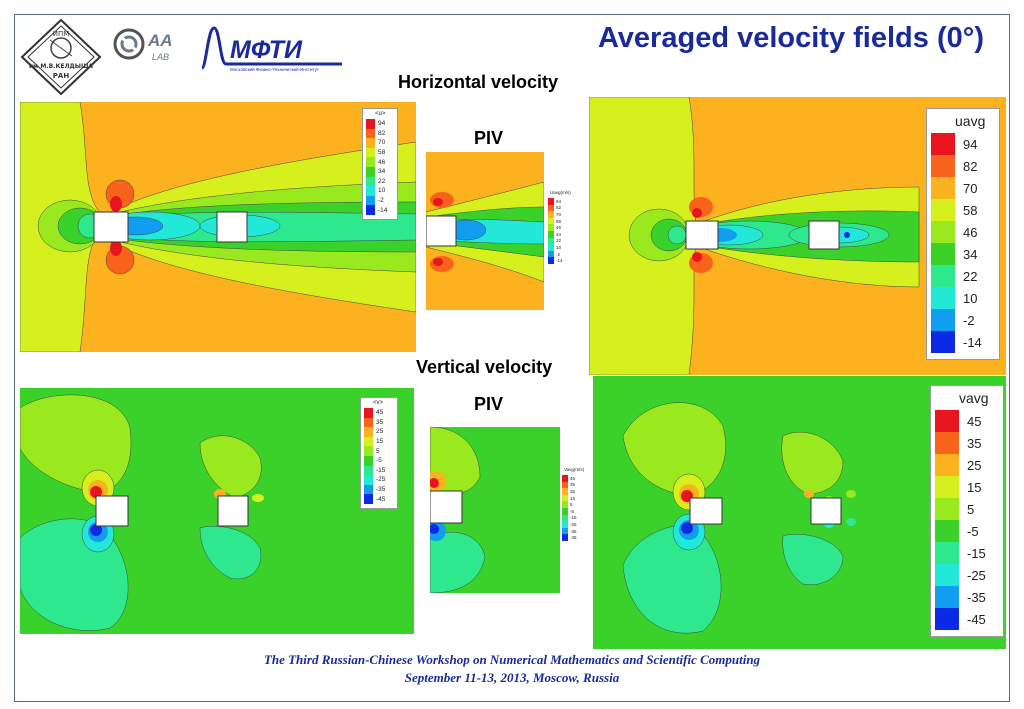 The width and height of the screenshot is (1024, 709). Describe the element at coordinates (111, 227) in the screenshot. I see `cube-upstream` at that location.